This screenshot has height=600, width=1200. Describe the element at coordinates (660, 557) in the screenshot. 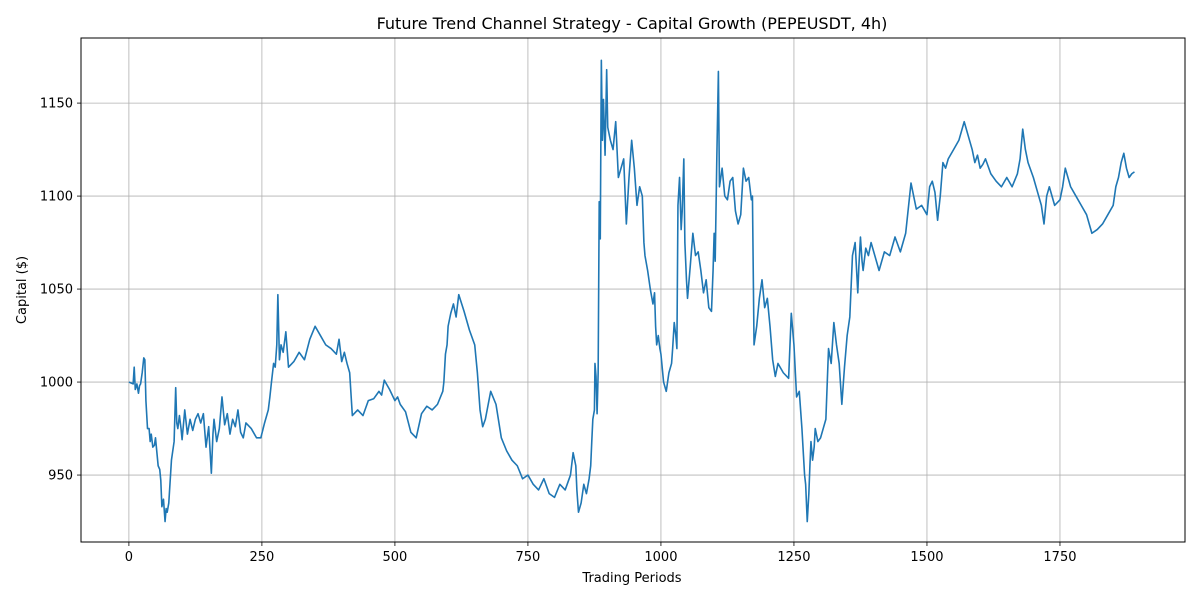

I see `x-tick-label: 1000` at that location.